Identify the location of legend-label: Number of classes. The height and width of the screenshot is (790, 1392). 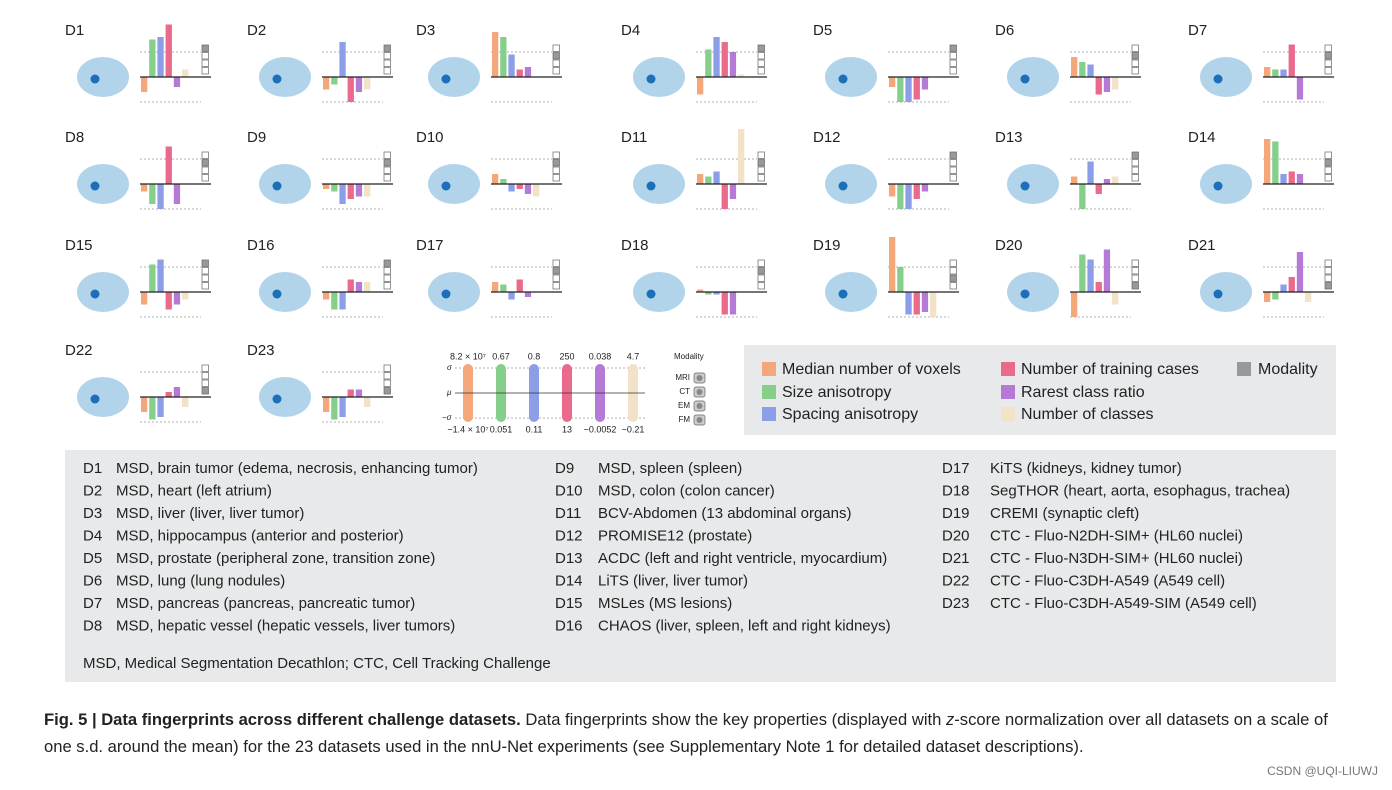
(1087, 414).